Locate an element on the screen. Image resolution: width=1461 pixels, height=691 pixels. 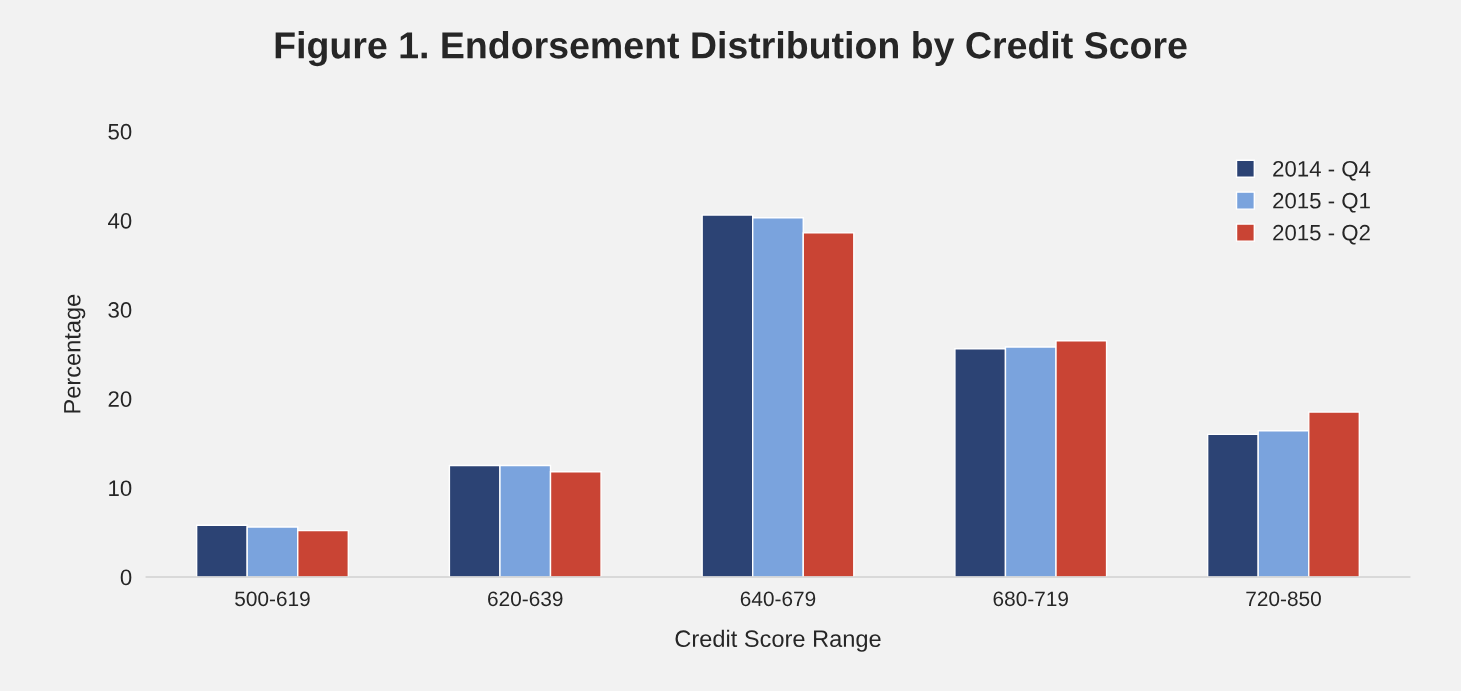
x-tick-label: 720-850 is located at coordinates (1283, 599).